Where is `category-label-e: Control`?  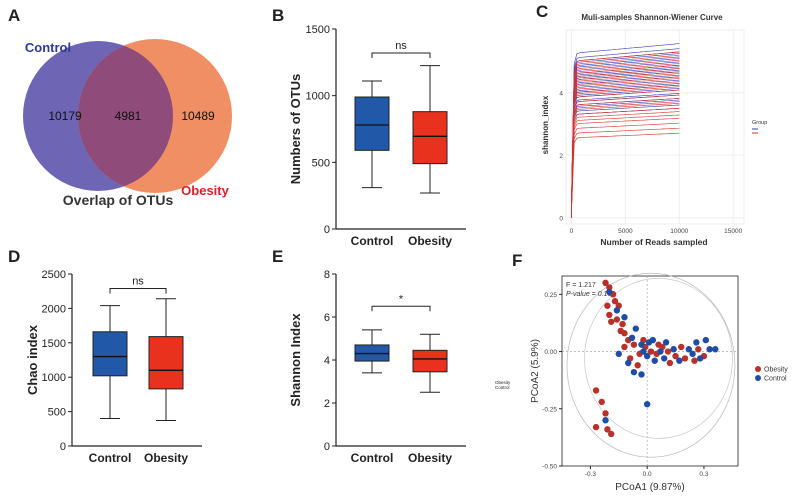 category-label-e: Control is located at coordinates (372, 458).